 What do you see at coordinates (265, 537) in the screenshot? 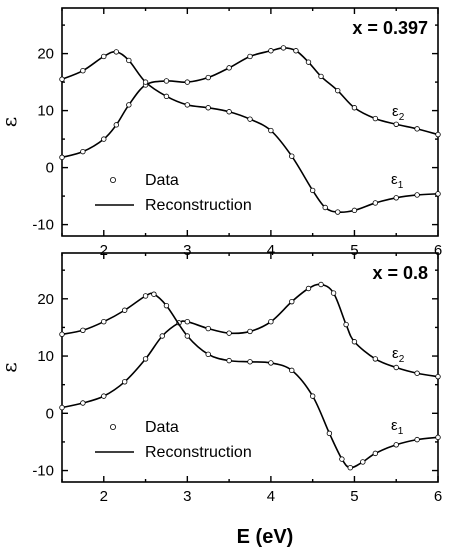
I see `x-axis-label: E (eV)` at bounding box center [265, 537].